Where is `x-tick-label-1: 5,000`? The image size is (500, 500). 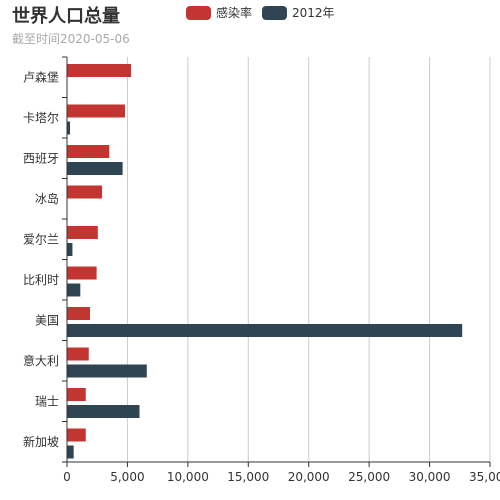
x-tick-label-1: 5,000 is located at coordinates (127, 477).